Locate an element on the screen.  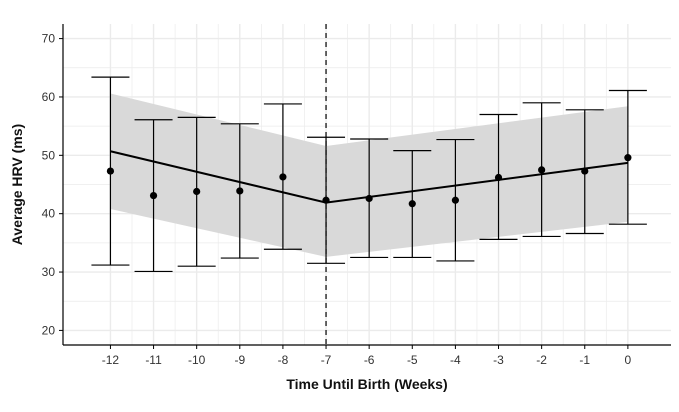
x-tick-label: 0 is located at coordinates (628, 360).